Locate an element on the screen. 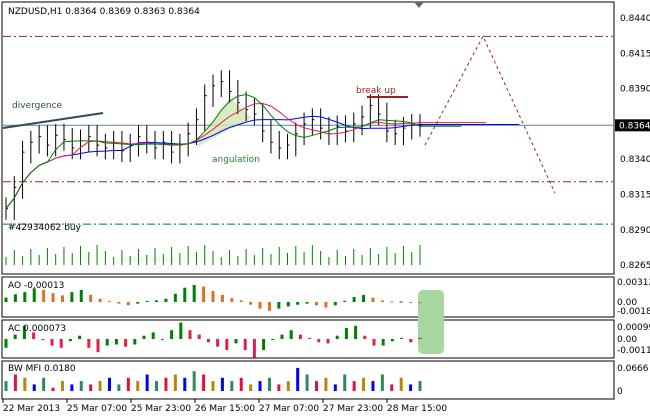 This screenshot has width=650, height=416. ao-y-tick: 0.00312 is located at coordinates (633, 283).